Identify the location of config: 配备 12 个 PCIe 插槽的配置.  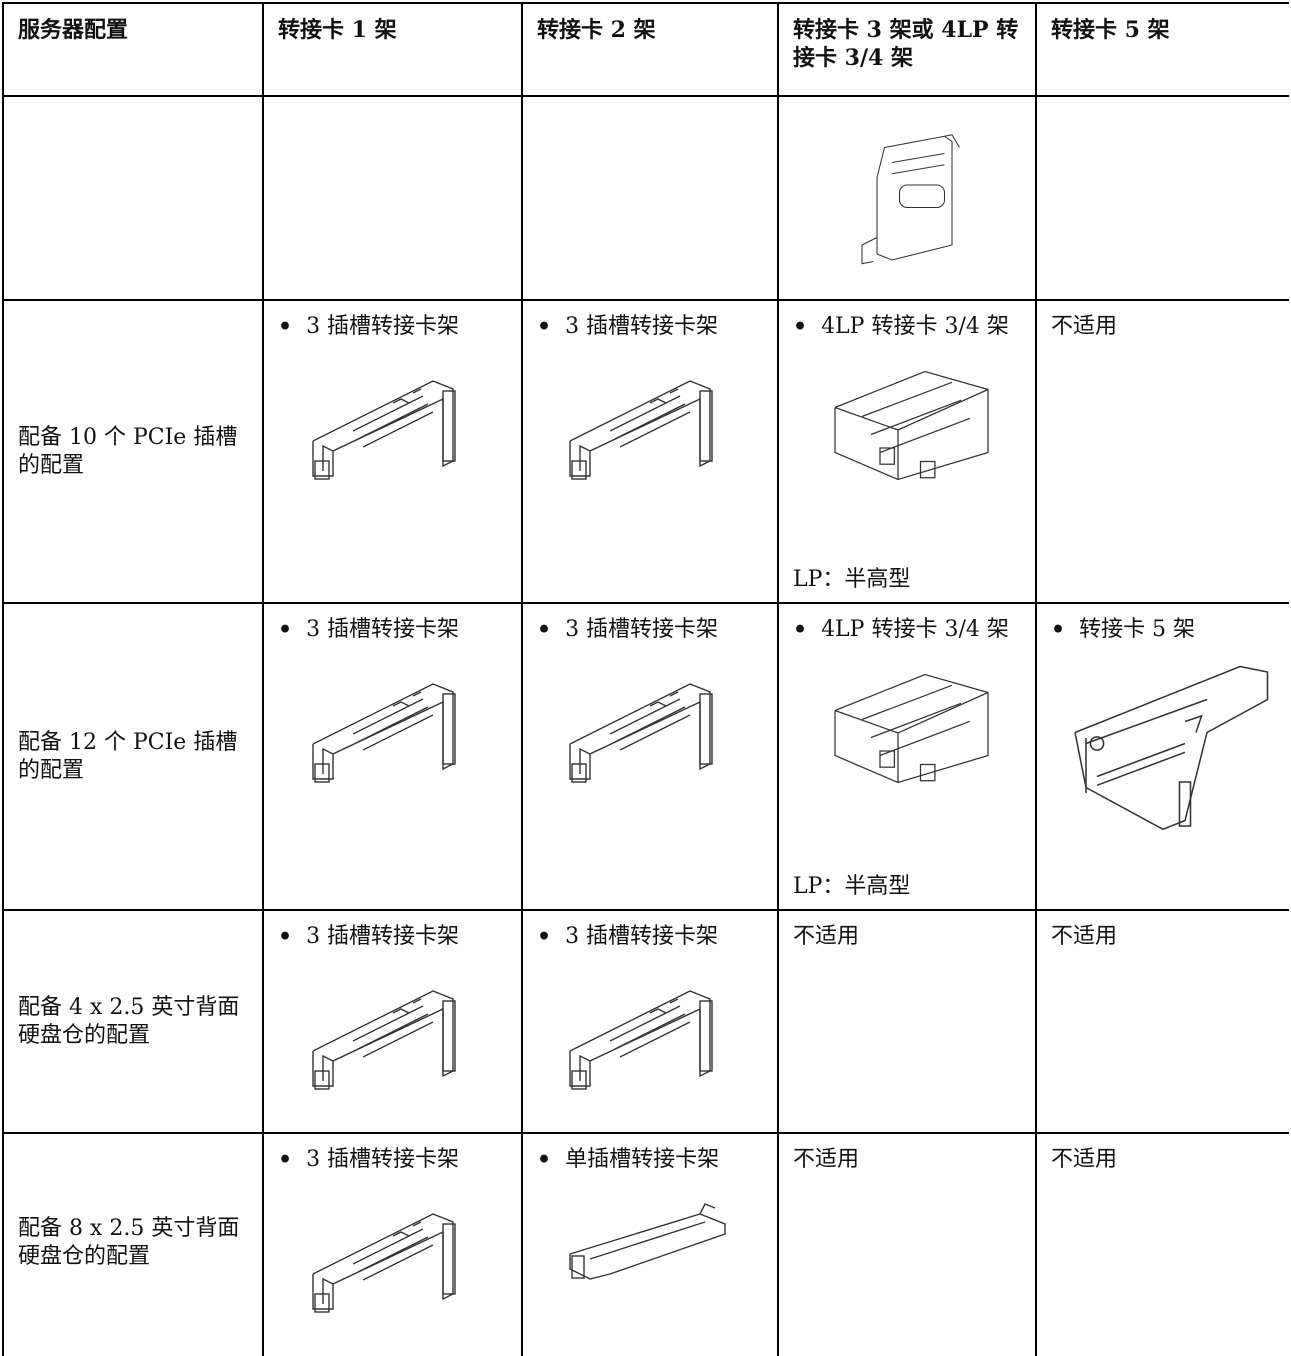
(133, 756).